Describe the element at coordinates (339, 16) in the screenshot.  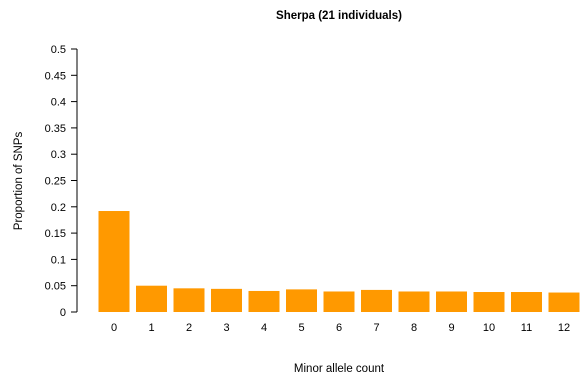
I see `chart-title: Sherpa (21 individuals)` at that location.